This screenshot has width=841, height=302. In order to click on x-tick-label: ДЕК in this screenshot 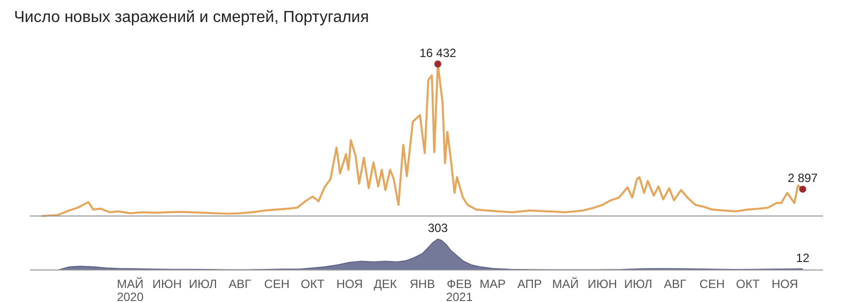, I will do `click(385, 284)`.